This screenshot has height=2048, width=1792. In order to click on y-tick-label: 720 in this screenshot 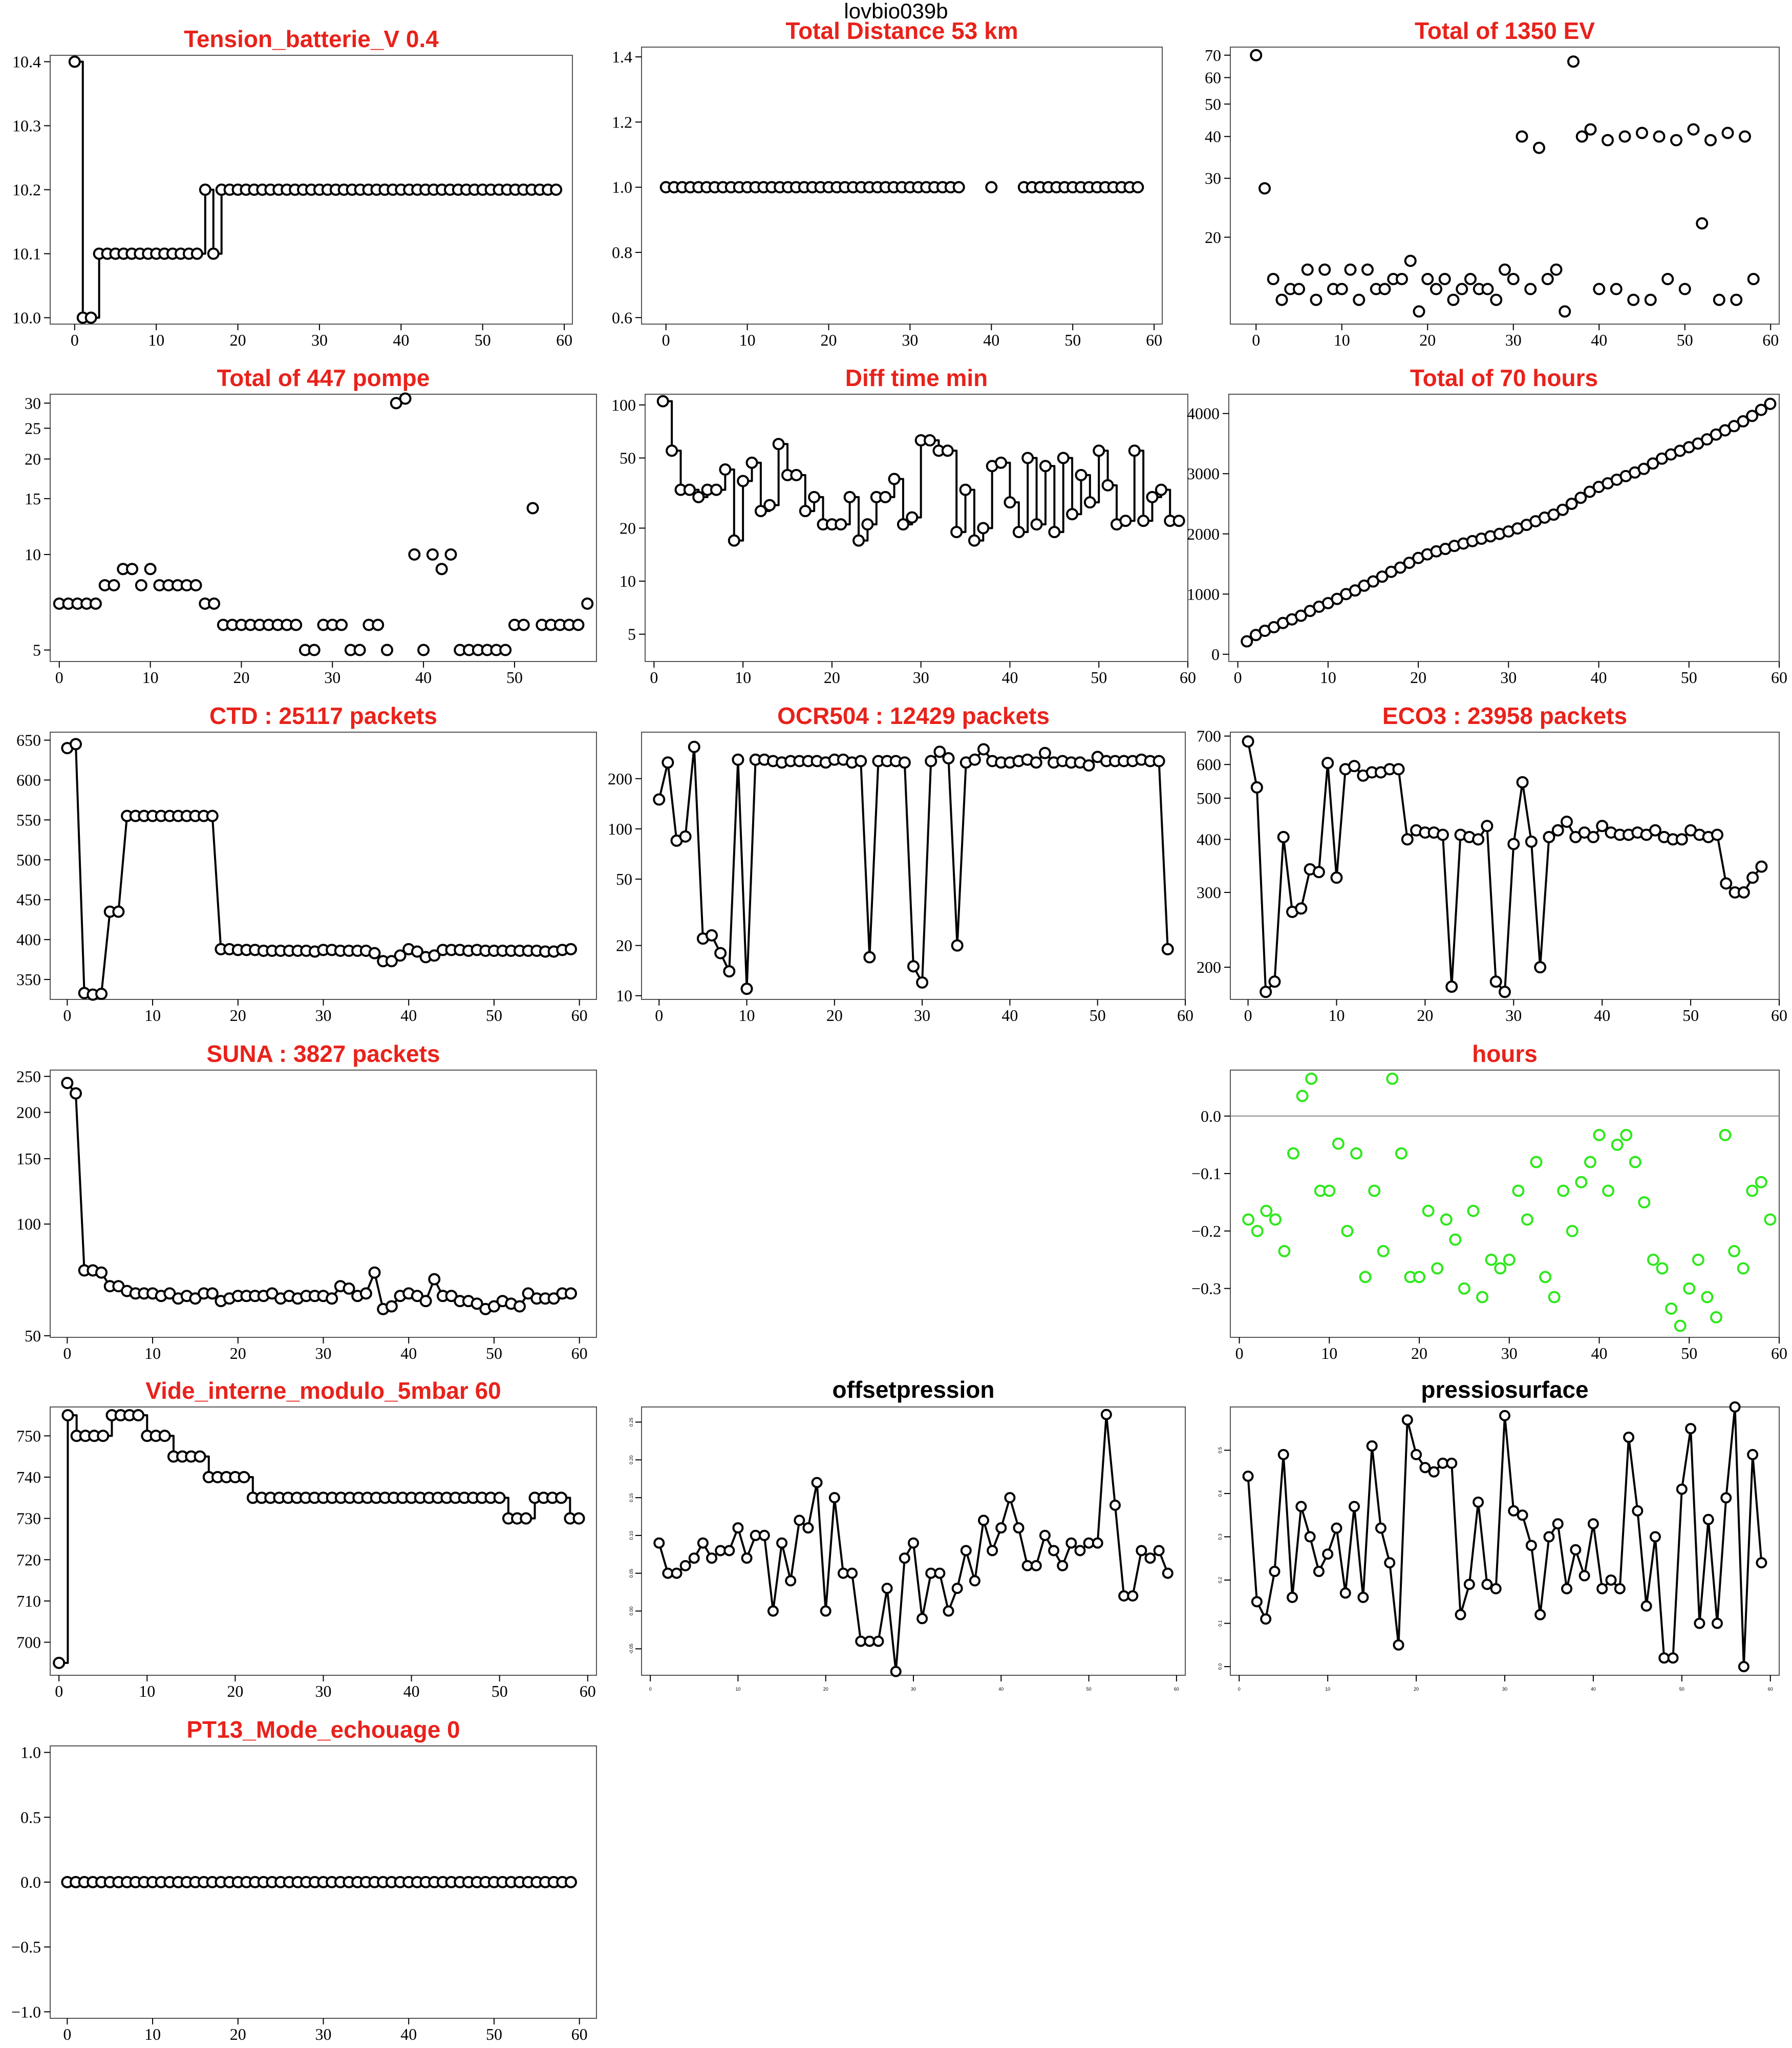, I will do `click(28, 1559)`.